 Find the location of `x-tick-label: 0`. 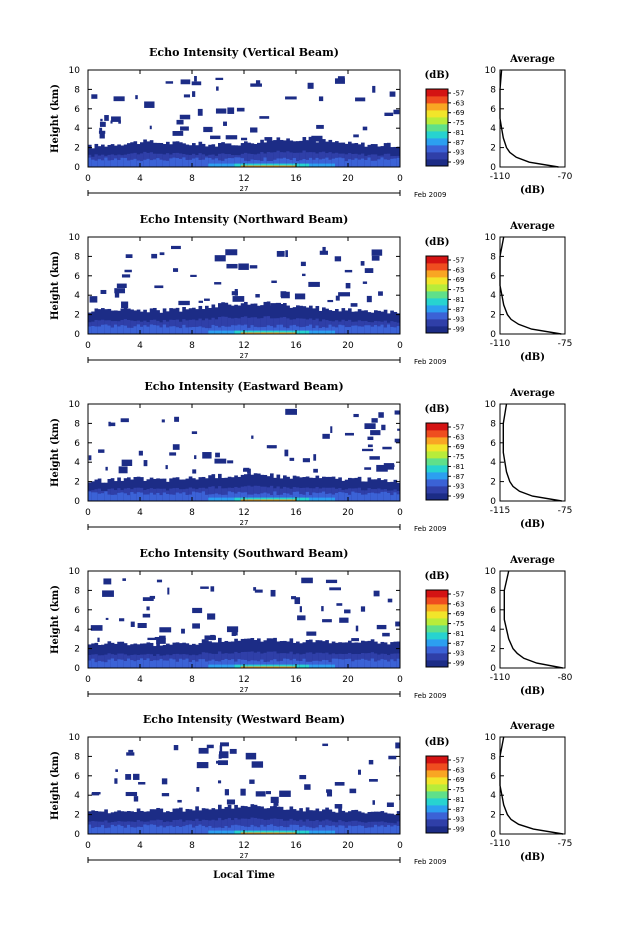

x-tick-label: 0 is located at coordinates (400, 179).